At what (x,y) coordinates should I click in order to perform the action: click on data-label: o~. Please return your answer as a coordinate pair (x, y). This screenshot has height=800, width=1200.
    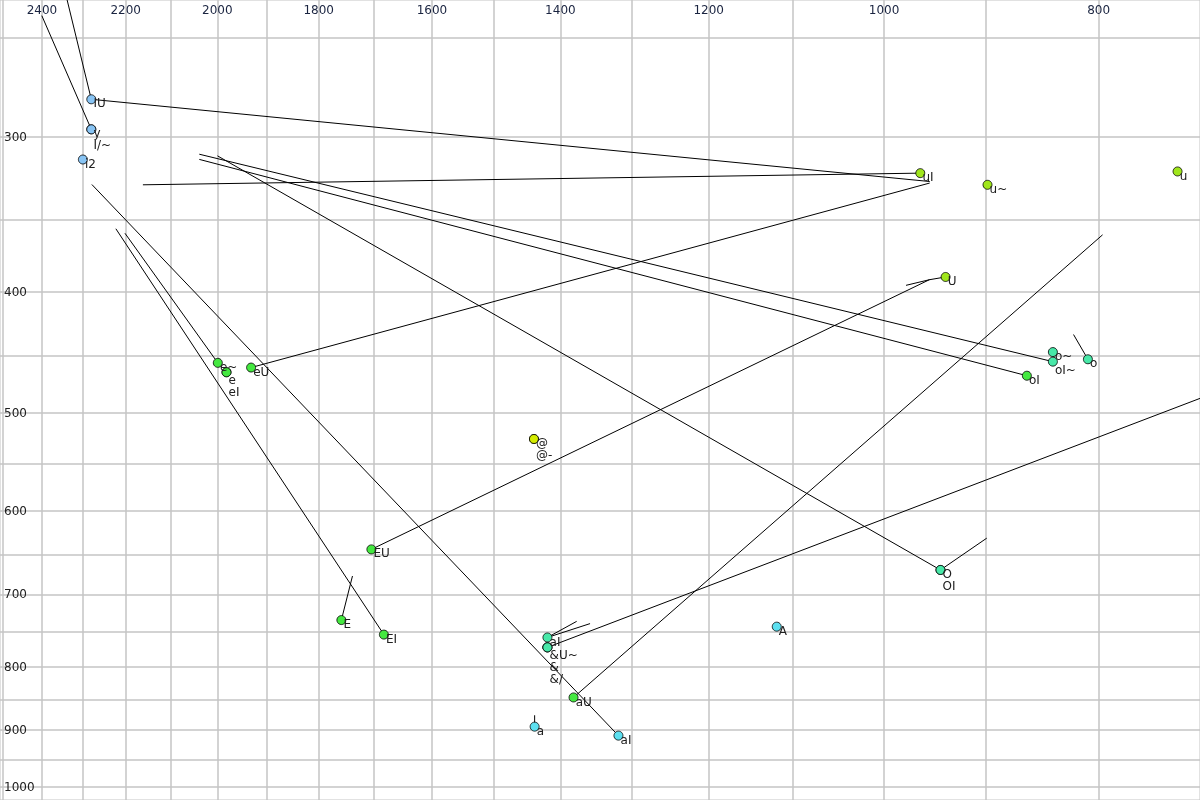
    Looking at the image, I should click on (1063, 356).